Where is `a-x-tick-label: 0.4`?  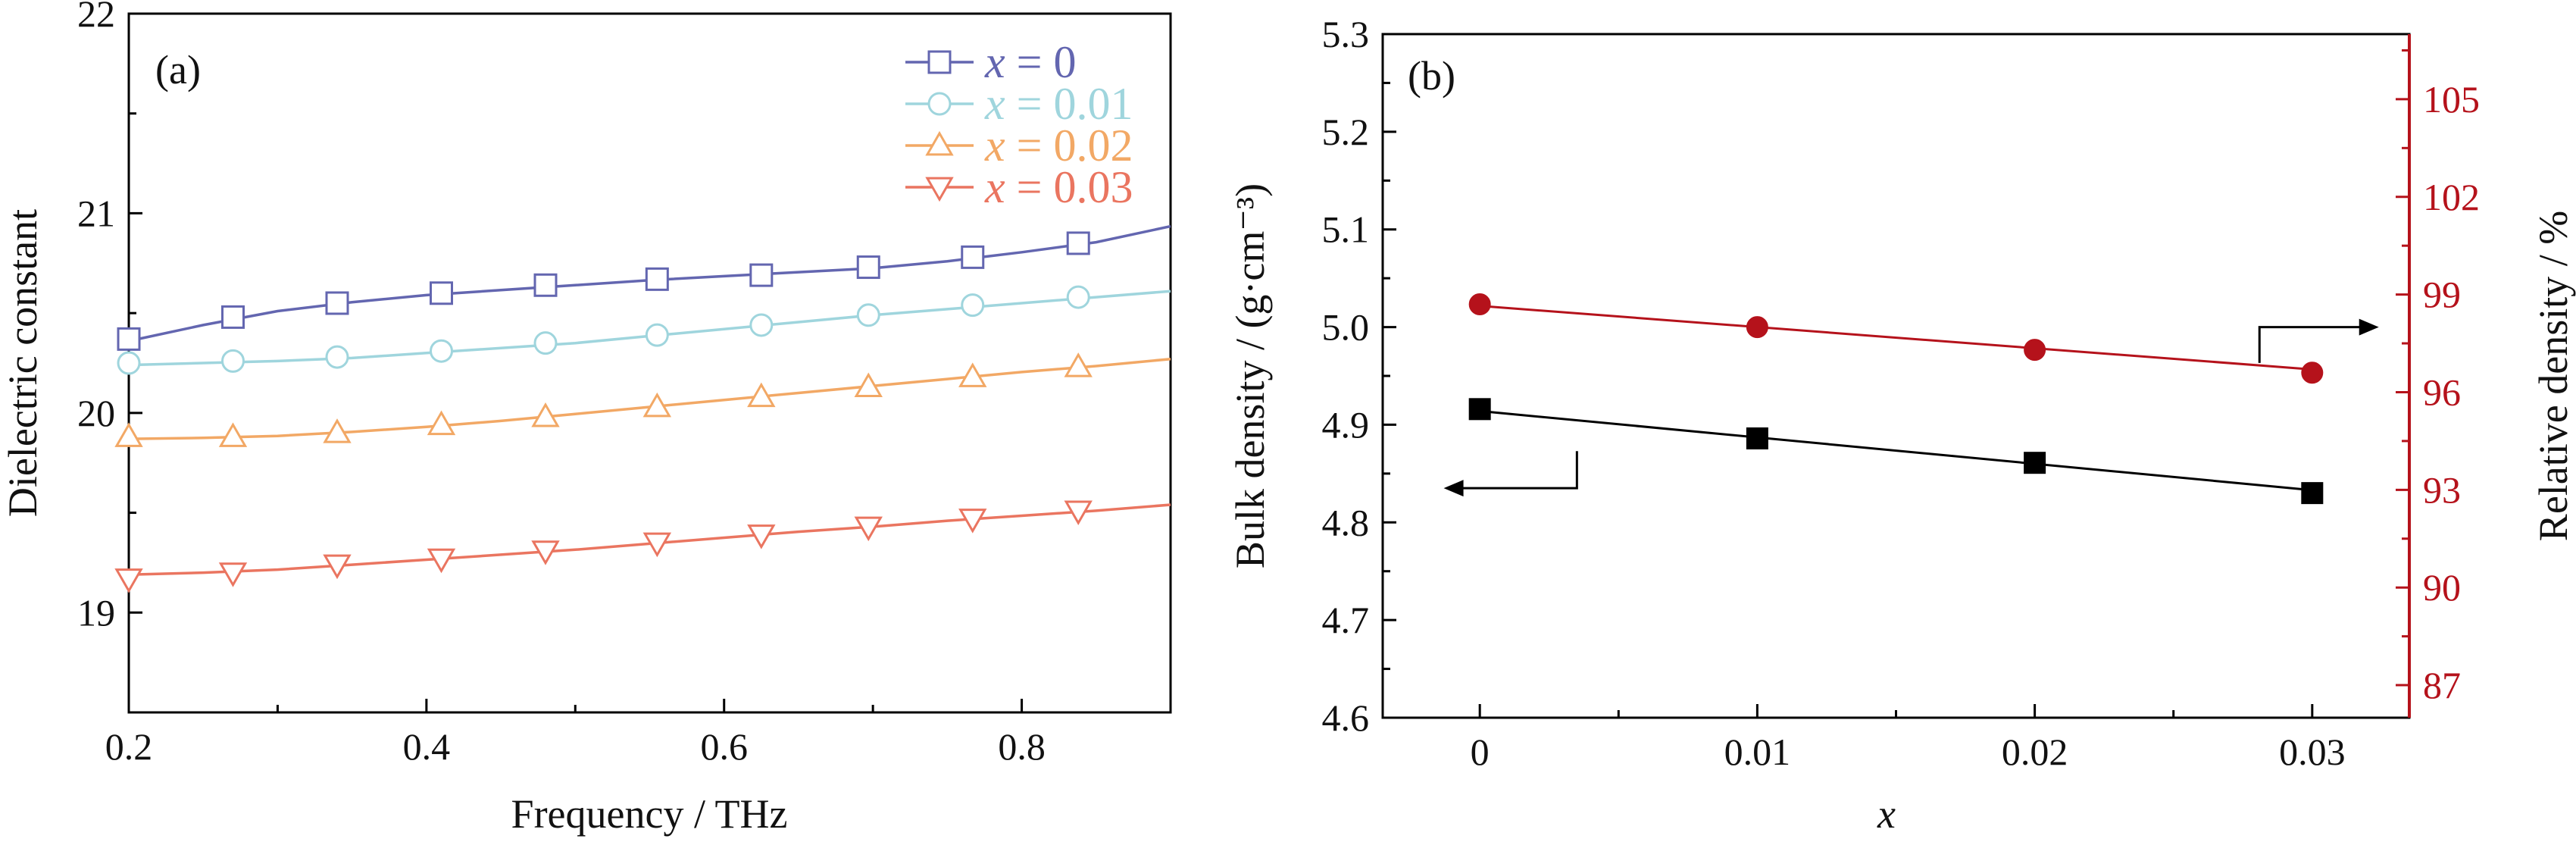
a-x-tick-label: 0.4 is located at coordinates (427, 746).